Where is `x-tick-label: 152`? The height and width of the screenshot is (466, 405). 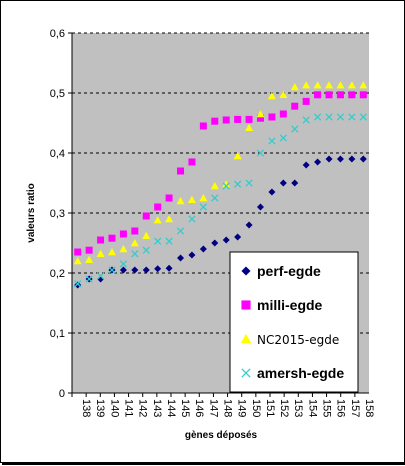
x-tick-label: 152 is located at coordinates (284, 408).